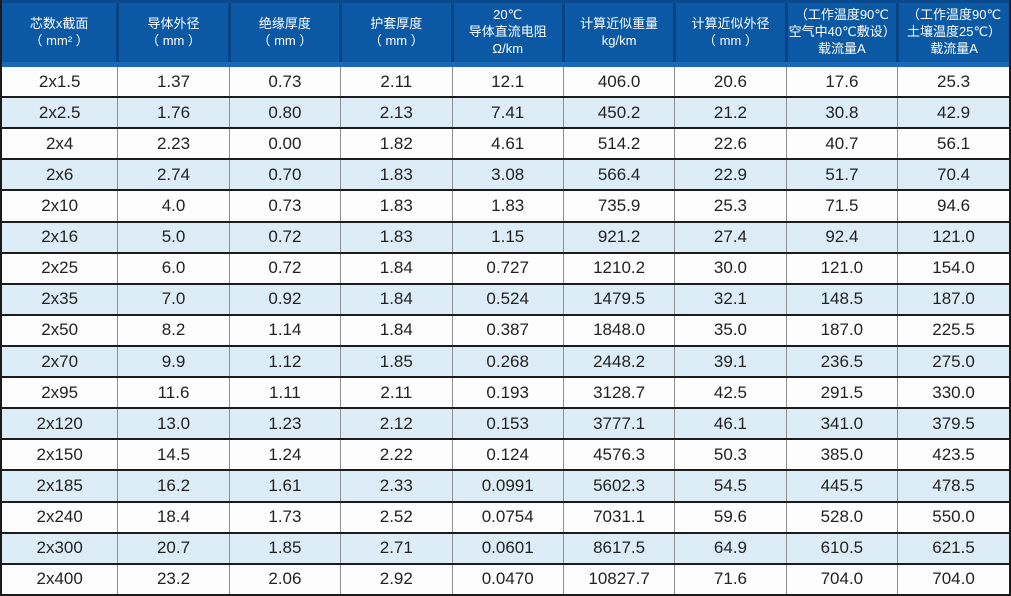 Image resolution: width=1011 pixels, height=596 pixels. Describe the element at coordinates (60, 298) in the screenshot. I see `table-cell-cores_x_section: 2x35` at that location.